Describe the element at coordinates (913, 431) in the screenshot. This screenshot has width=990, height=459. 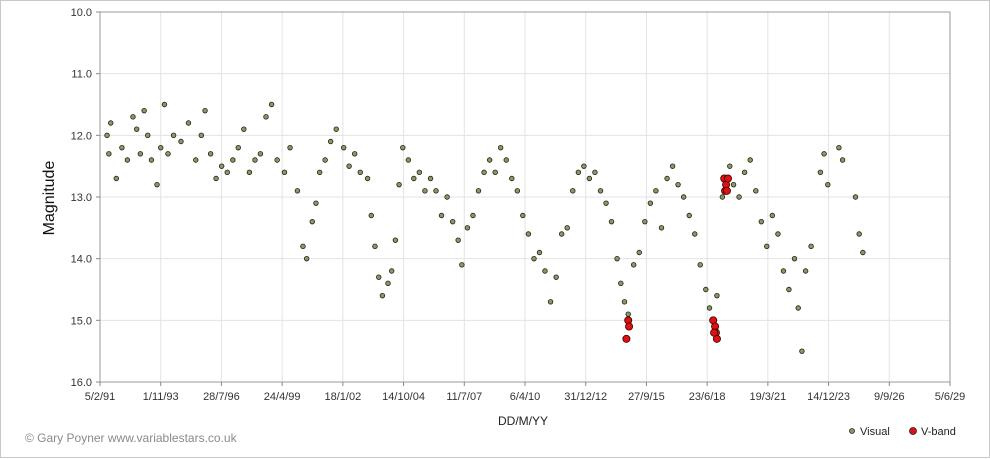
I see `legend-marker-v-band` at that location.